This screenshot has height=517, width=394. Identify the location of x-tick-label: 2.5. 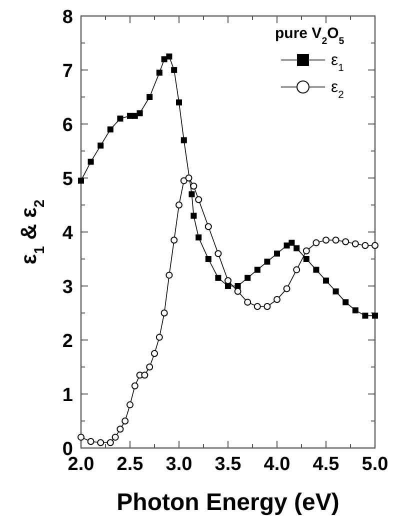
(130, 464).